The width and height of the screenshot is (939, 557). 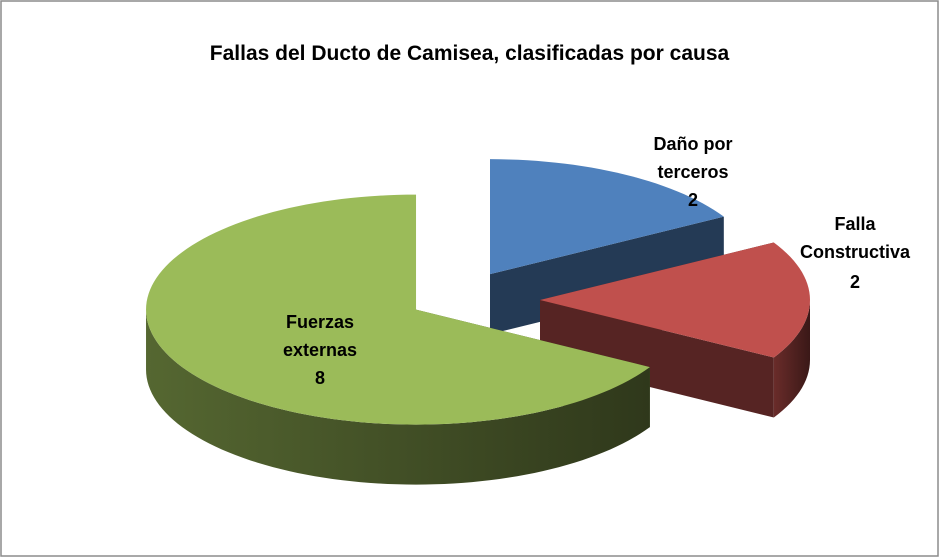 I want to click on slice-label: Fuerzas externas, so click(x=320, y=336).